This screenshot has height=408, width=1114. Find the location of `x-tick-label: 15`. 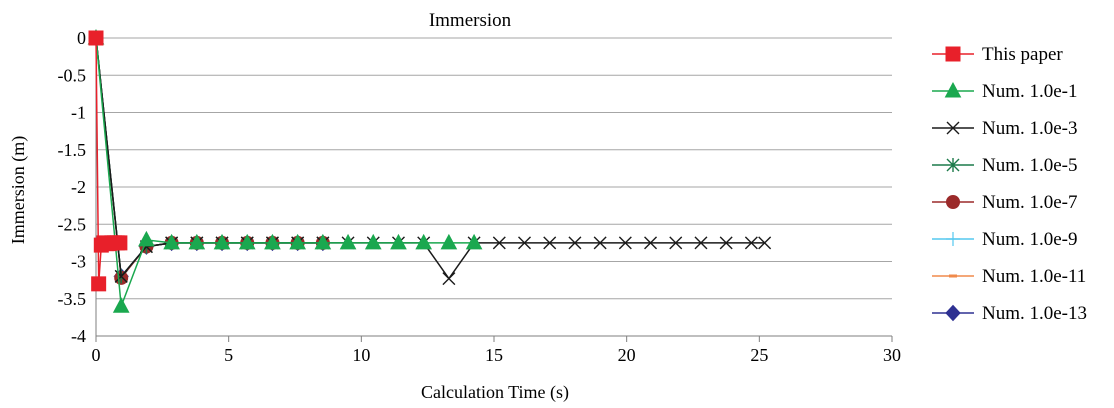

x-tick-label: 15 is located at coordinates (494, 355).